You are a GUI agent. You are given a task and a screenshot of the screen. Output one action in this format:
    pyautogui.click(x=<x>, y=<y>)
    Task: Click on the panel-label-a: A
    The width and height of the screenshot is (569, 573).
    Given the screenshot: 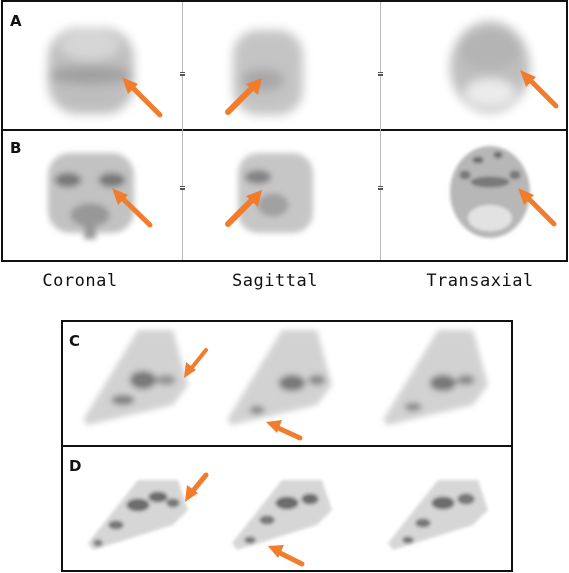 What is the action you would take?
    pyautogui.click(x=16, y=21)
    